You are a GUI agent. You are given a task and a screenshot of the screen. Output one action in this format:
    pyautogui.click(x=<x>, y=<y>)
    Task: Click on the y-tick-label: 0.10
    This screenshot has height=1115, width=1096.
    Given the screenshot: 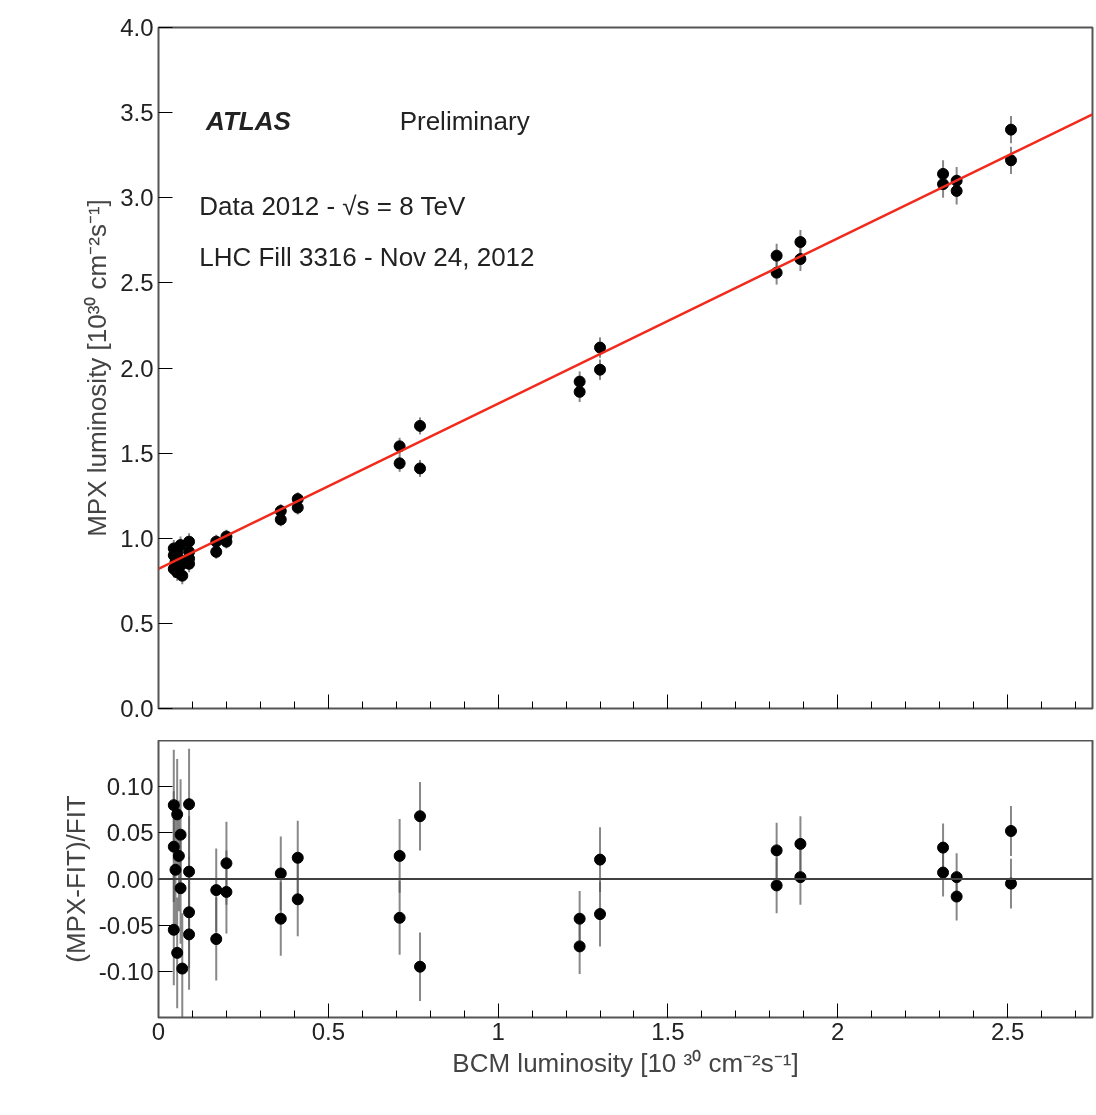 What is the action you would take?
    pyautogui.click(x=130, y=787)
    